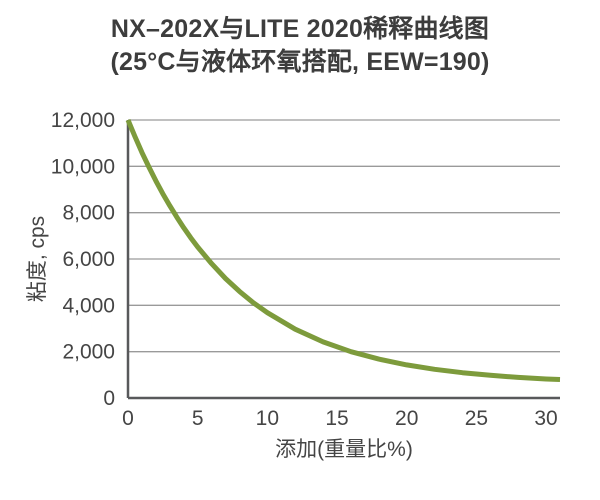 The width and height of the screenshot is (600, 500). Describe the element at coordinates (336, 418) in the screenshot. I see `x-tick-label: 15` at that location.